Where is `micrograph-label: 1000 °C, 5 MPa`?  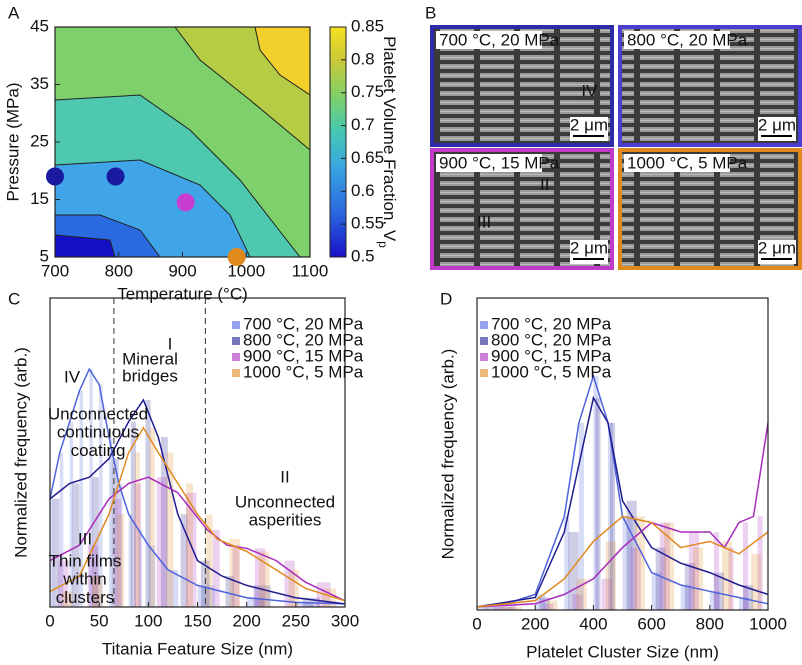
micrograph-label: 1000 °C, 5 MPa is located at coordinates (687, 162).